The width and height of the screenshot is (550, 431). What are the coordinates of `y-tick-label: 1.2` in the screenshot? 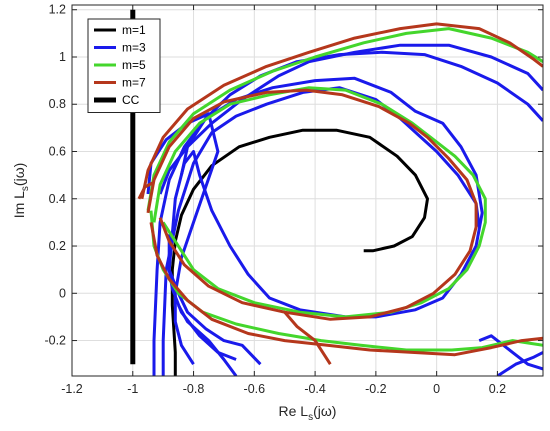 It's located at (57, 10).